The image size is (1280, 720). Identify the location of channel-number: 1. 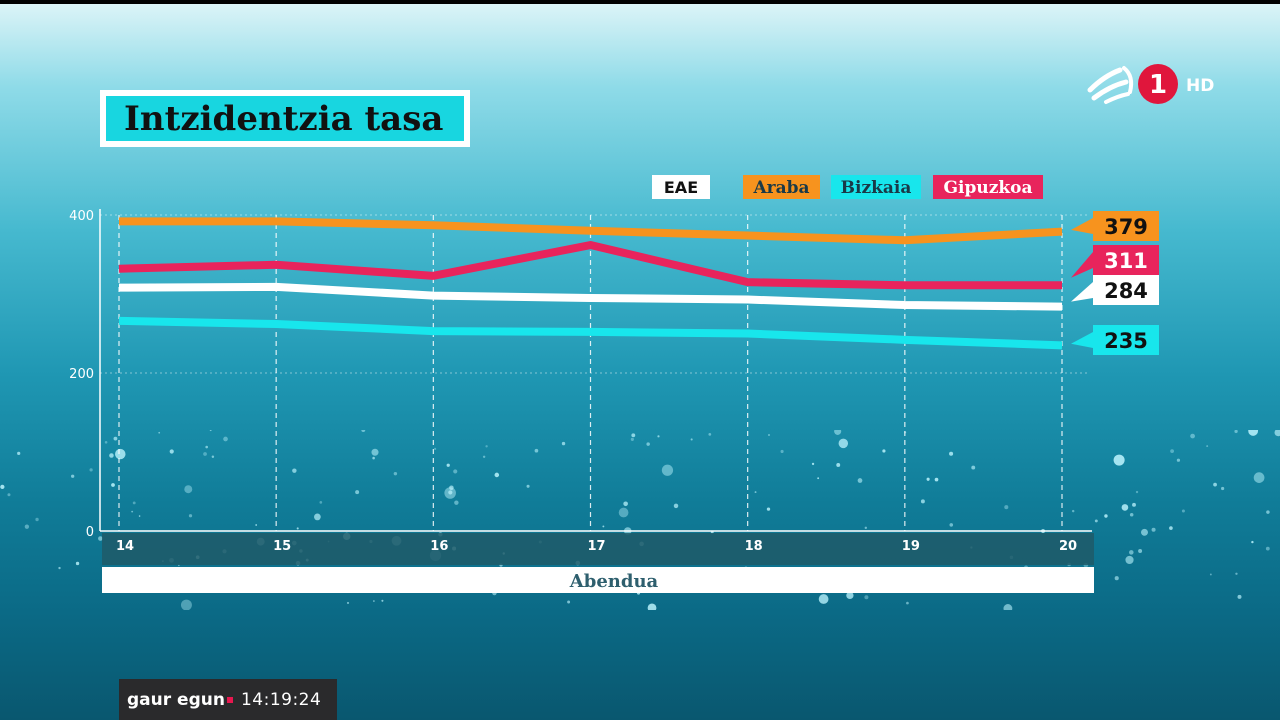
(1158, 85).